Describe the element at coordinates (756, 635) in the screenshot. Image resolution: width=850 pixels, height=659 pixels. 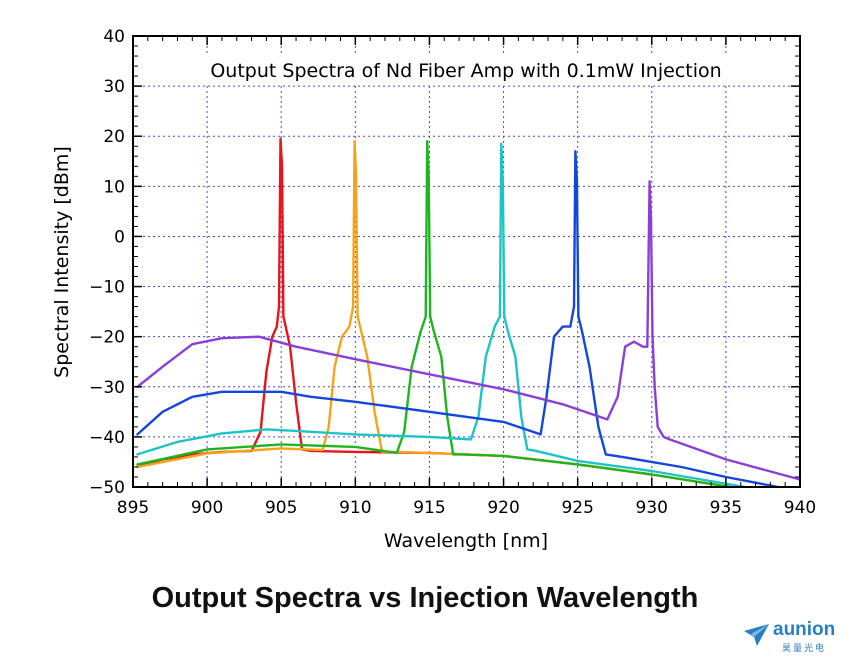
I see `paper-plane-icon` at that location.